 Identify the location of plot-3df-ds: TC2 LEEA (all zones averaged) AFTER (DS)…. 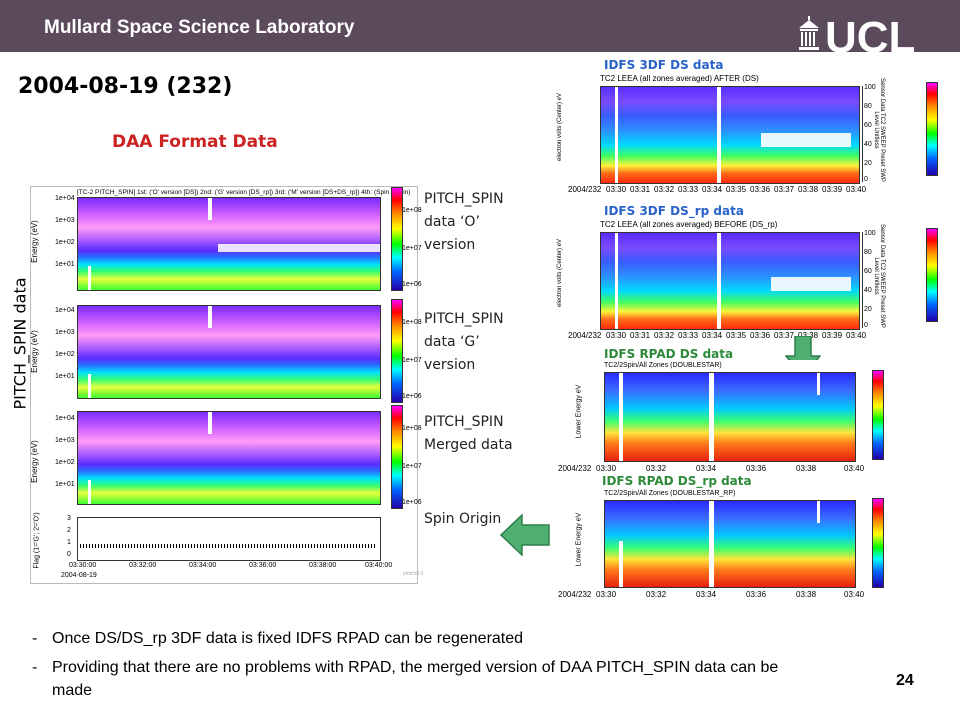
(748, 136).